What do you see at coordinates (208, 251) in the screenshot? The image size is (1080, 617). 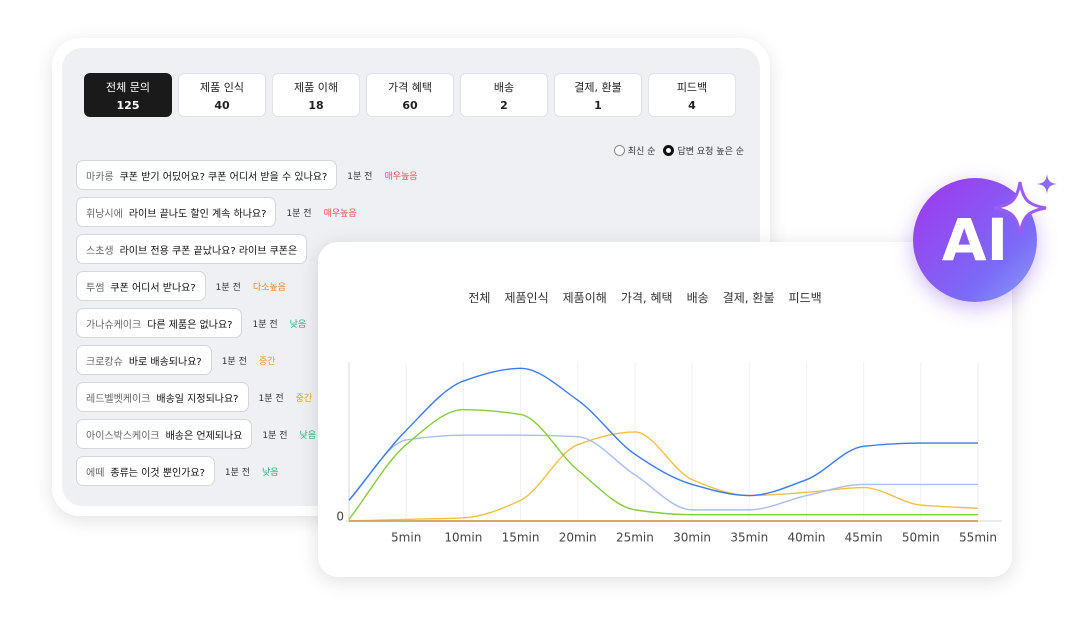 I see `question-text: 라이브 전용 쿠폰 끝났나요? 라이브 쿠폰은` at bounding box center [208, 251].